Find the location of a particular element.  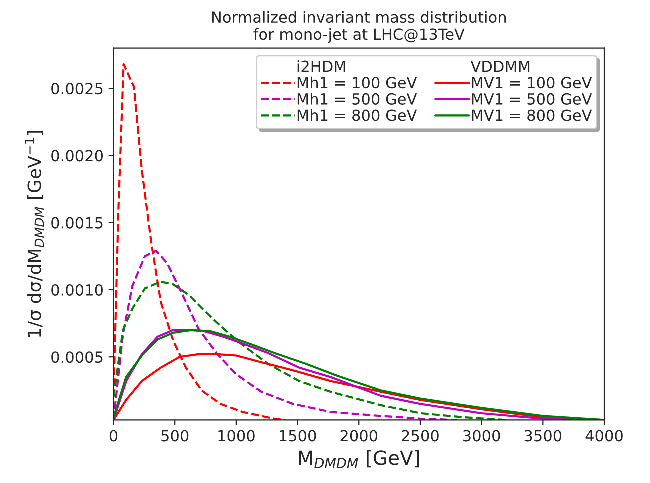

x-tick-label: 500 is located at coordinates (175, 436).